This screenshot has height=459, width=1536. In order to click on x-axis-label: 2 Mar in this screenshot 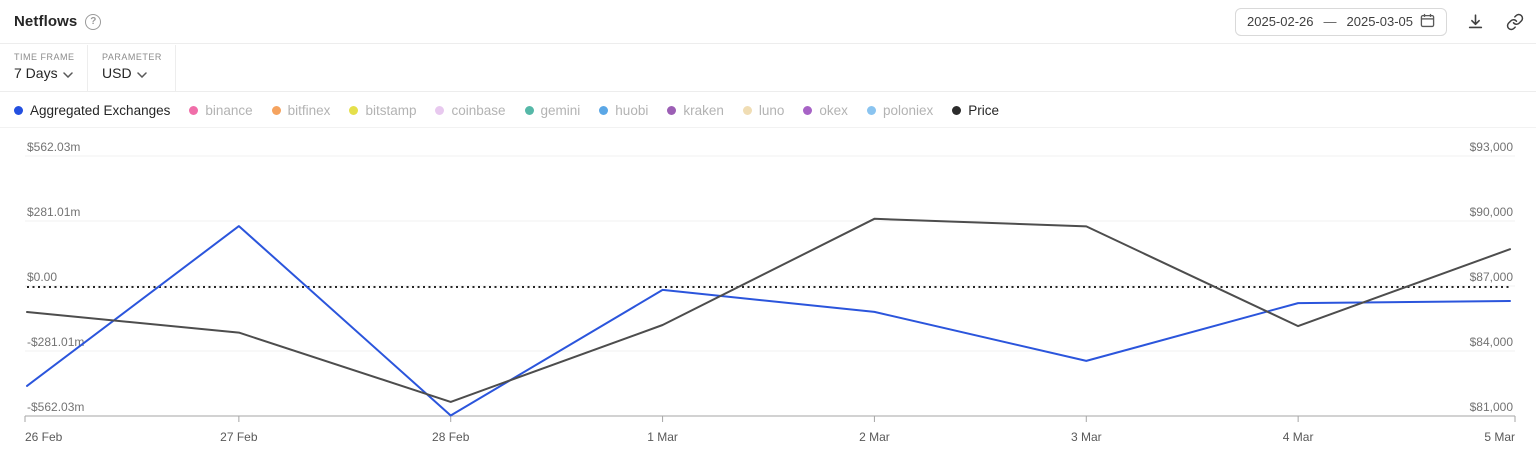, I will do `click(874, 437)`.